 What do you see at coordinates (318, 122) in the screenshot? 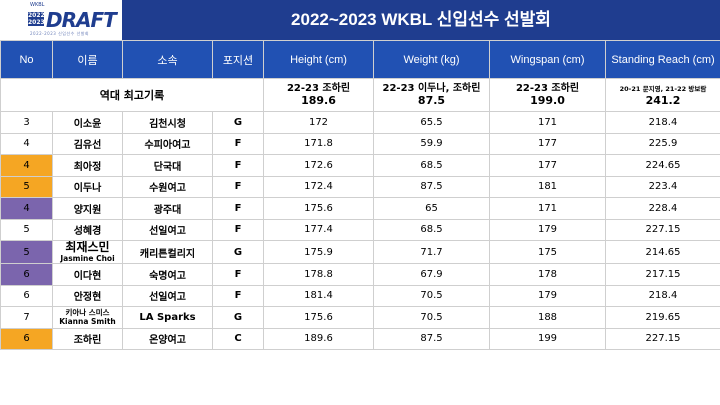
I see `player-height: 172` at bounding box center [318, 122].